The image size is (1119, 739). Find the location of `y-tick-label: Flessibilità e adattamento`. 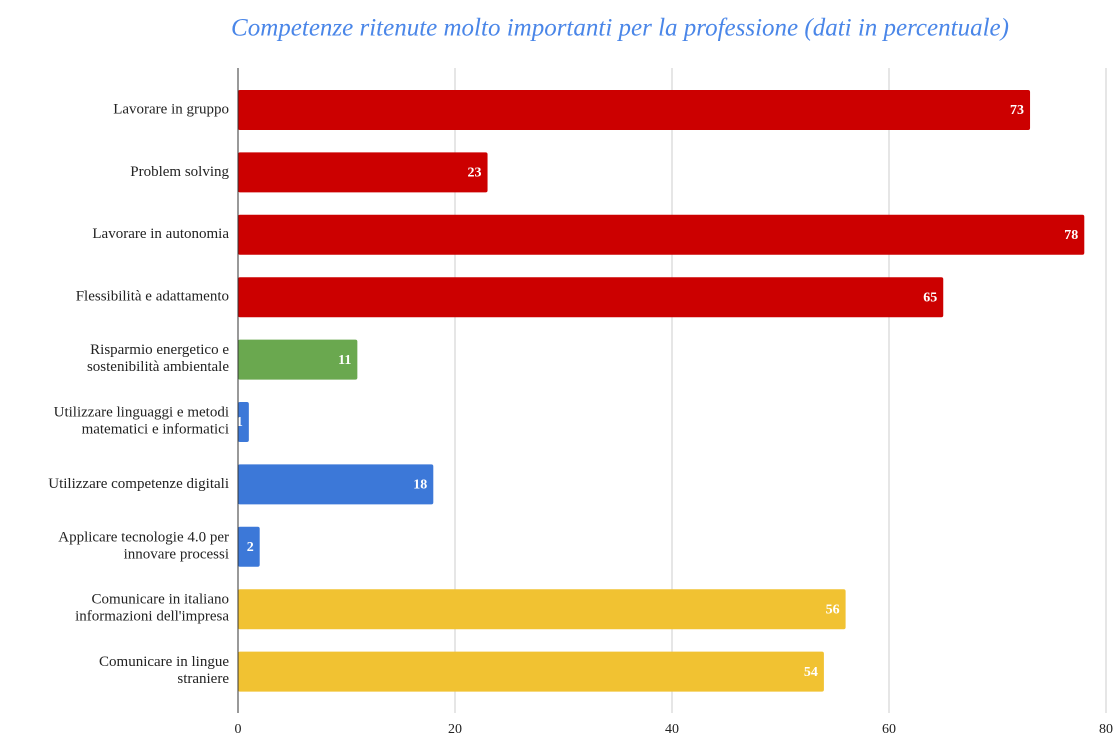

y-tick-label: Flessibilità e adattamento is located at coordinates (152, 297).